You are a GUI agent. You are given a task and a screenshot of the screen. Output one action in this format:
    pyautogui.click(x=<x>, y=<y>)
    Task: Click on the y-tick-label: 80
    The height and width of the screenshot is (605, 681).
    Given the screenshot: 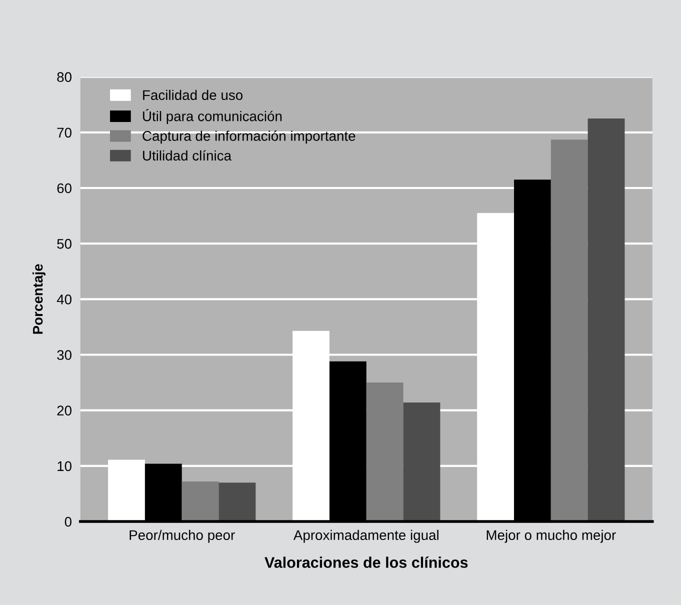 What is the action you would take?
    pyautogui.click(x=64, y=77)
    